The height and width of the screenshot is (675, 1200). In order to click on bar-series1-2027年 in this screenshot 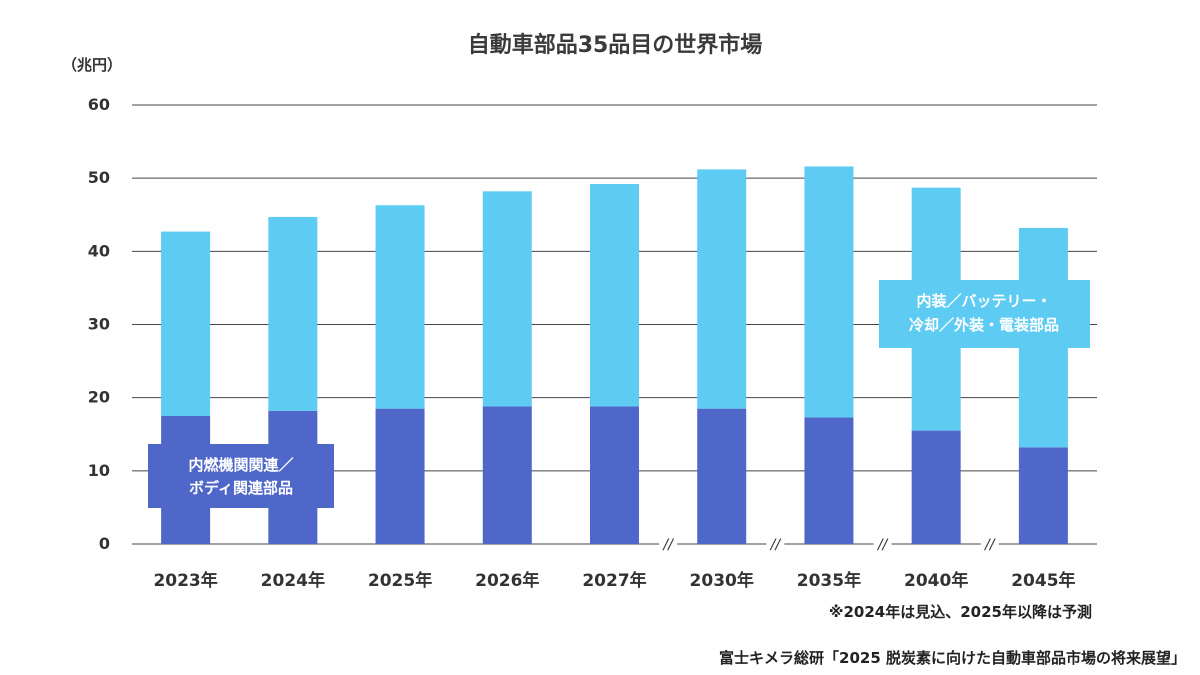, I will do `click(614, 295)`.